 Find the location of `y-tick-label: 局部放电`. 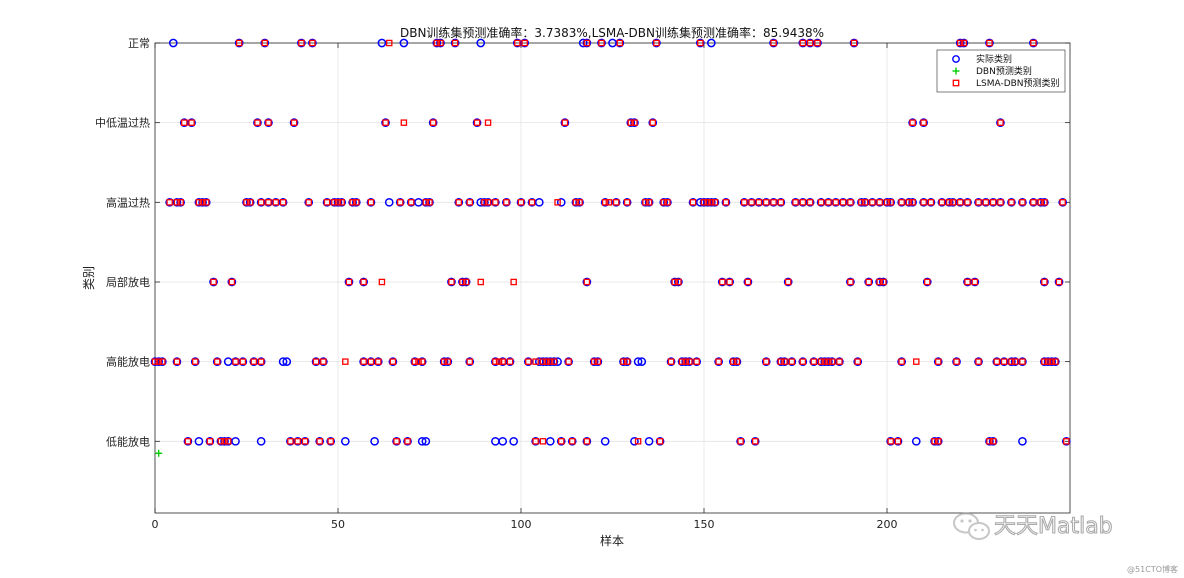

y-tick-label: 局部放电 is located at coordinates (128, 282).